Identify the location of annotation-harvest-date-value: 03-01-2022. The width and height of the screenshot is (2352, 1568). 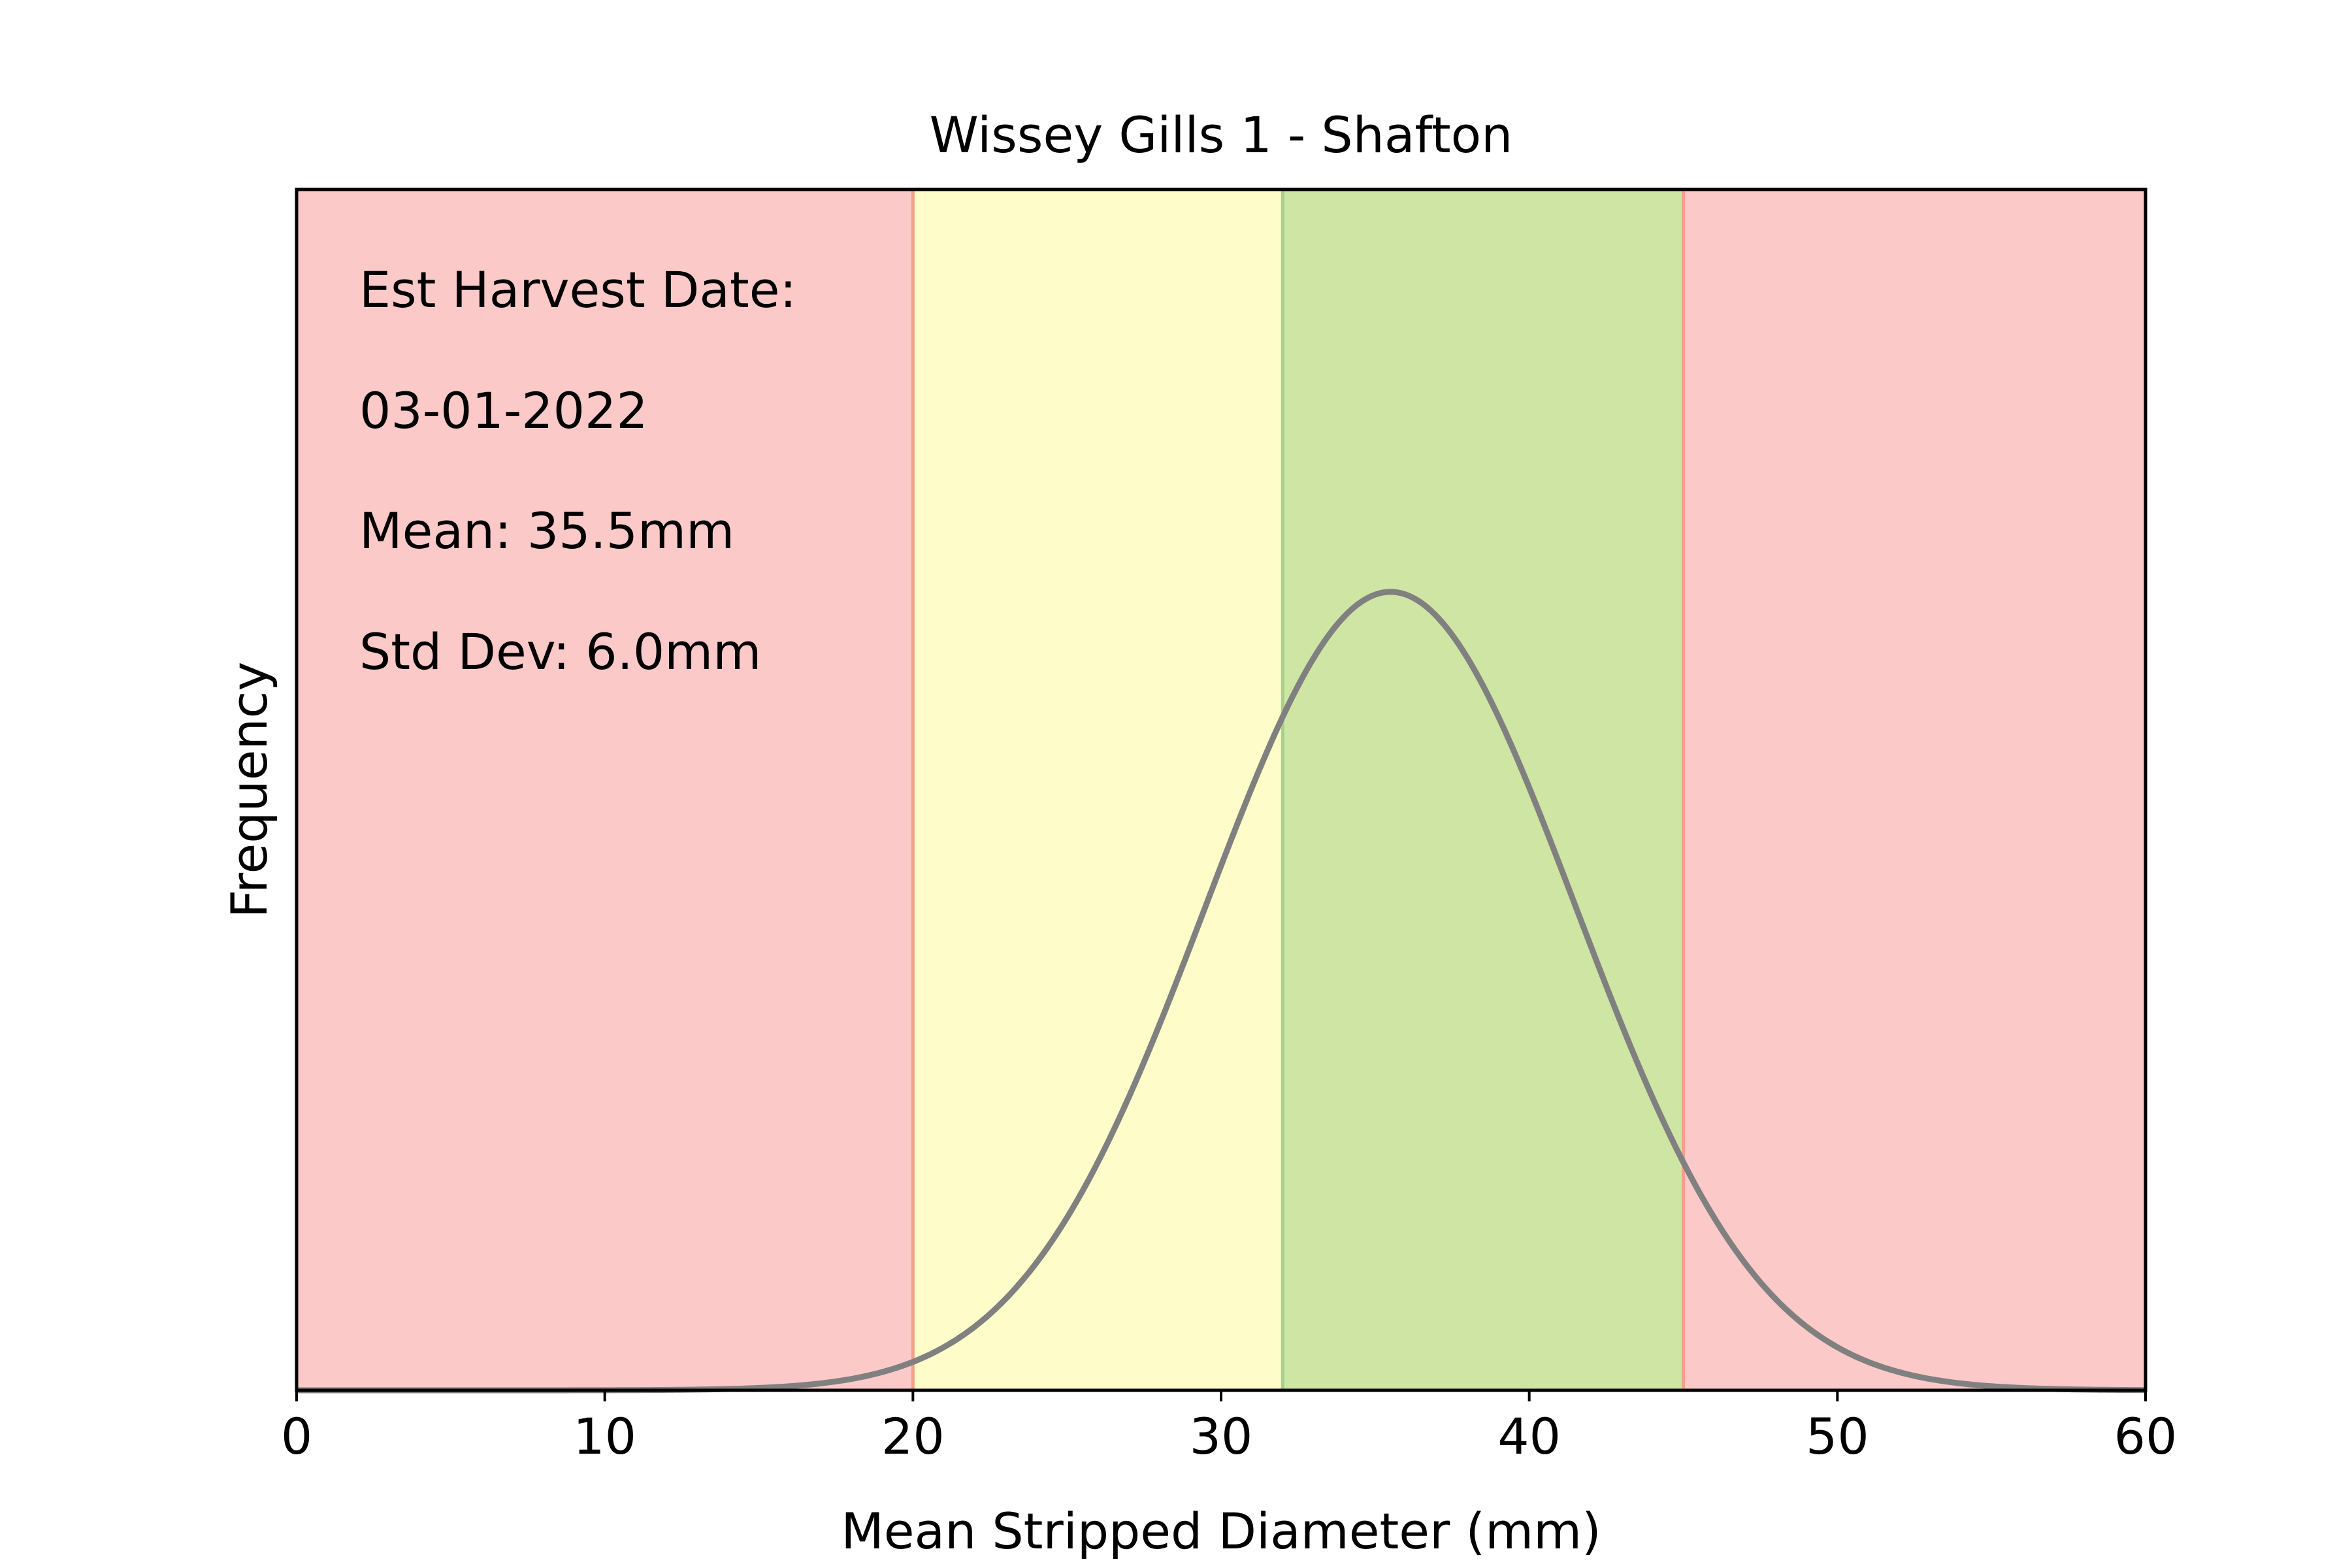
(503, 411).